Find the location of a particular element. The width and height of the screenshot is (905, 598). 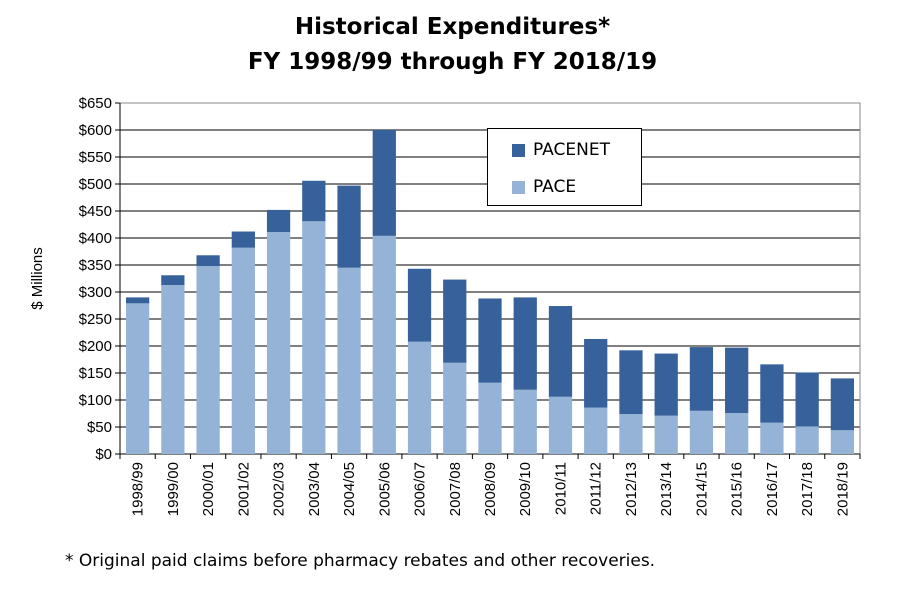

y-tick-label: $100 is located at coordinates (95, 400).